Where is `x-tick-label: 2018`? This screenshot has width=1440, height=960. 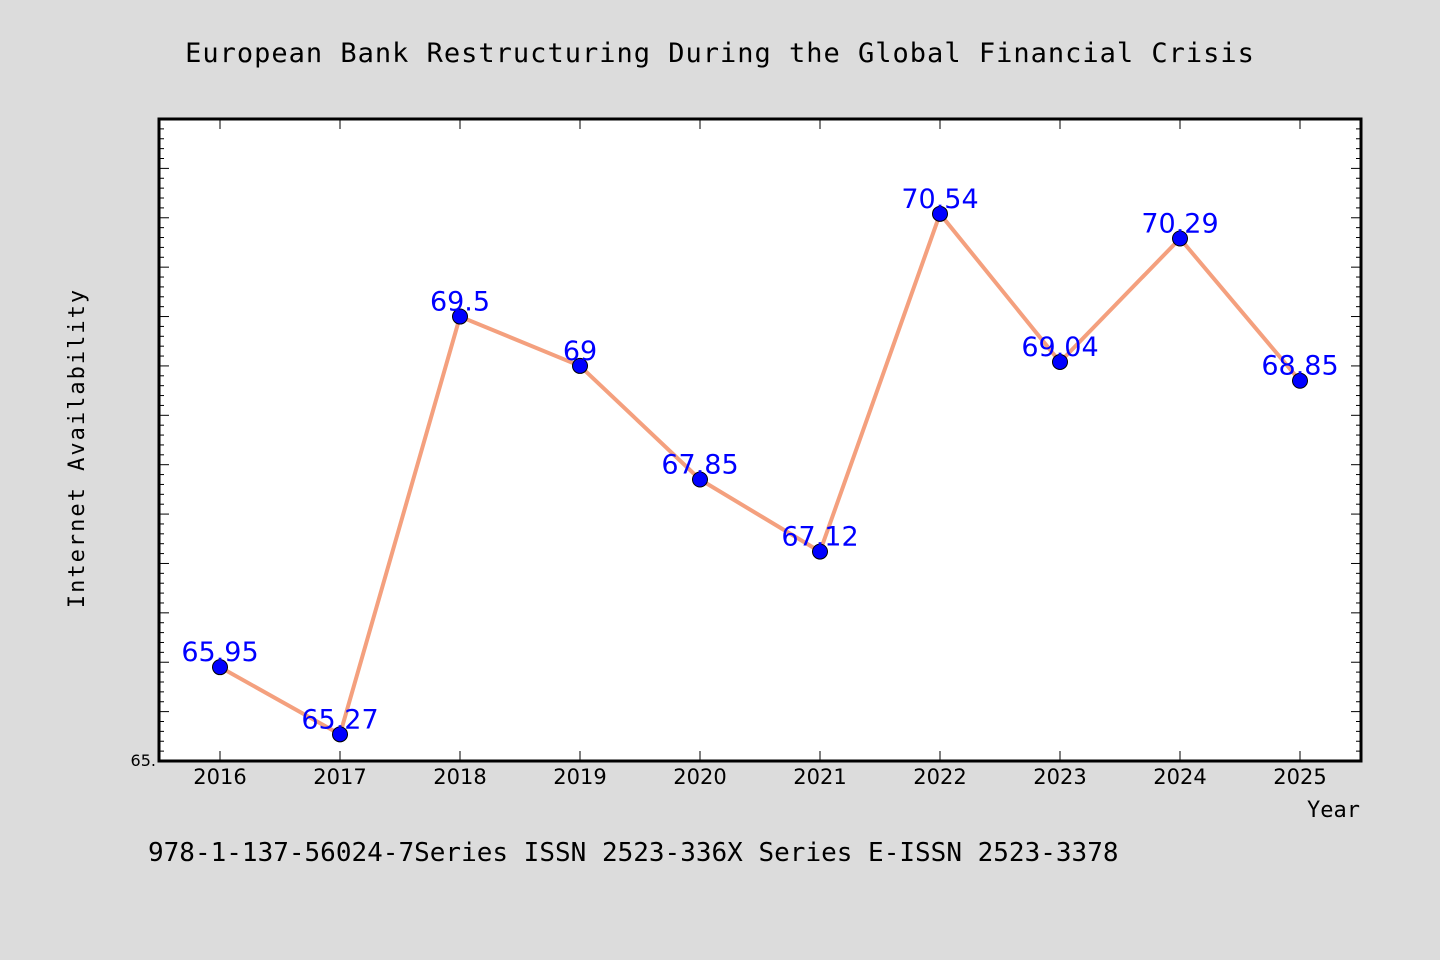
x-tick-label: 2018 is located at coordinates (459, 777).